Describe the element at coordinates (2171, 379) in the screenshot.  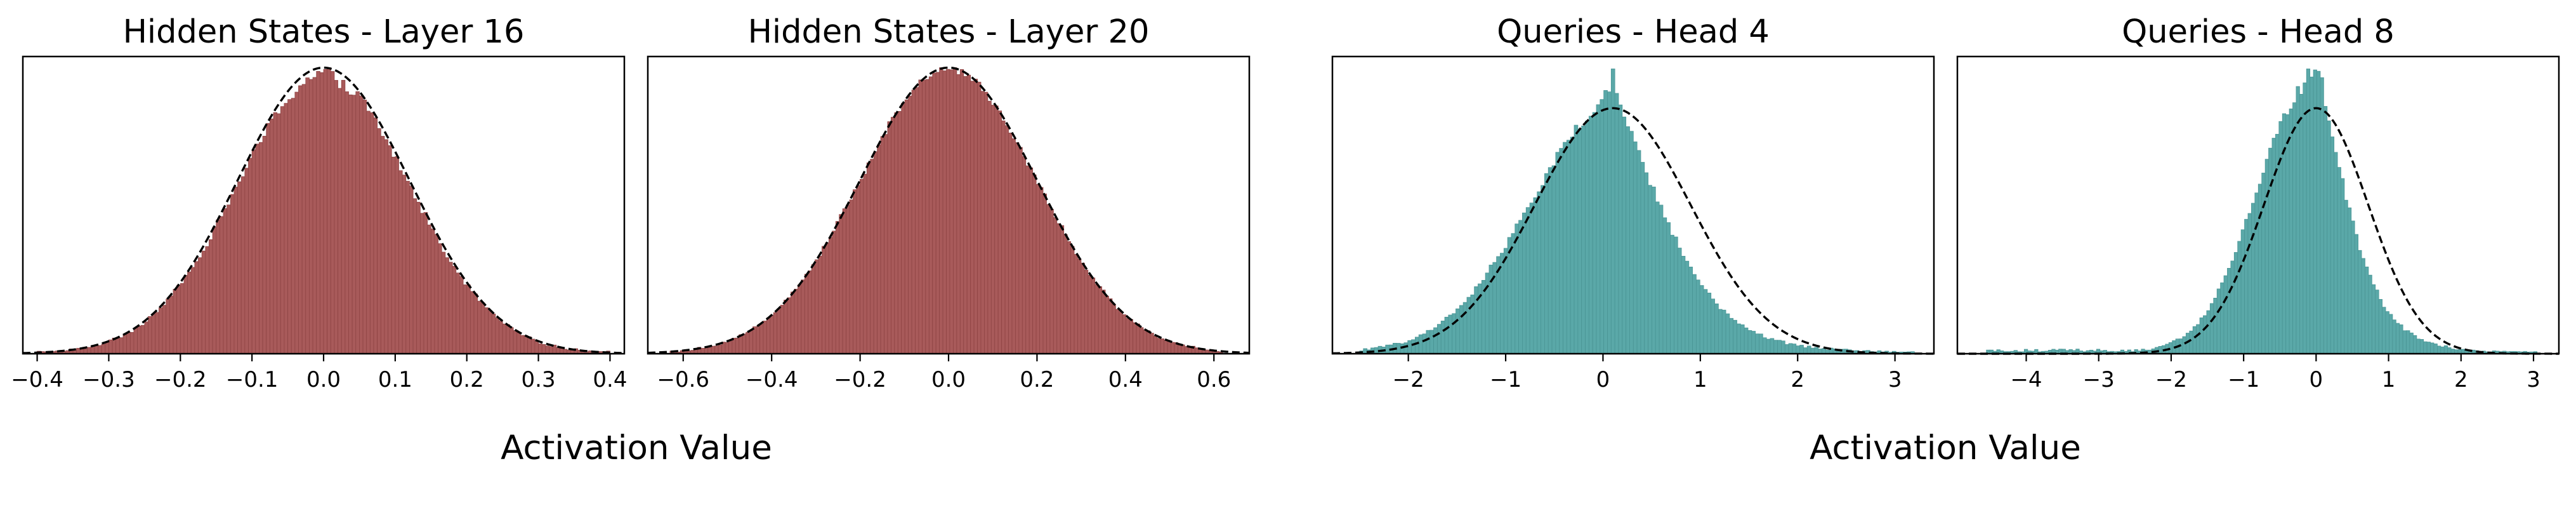
I see `x-tick-label: −2` at that location.